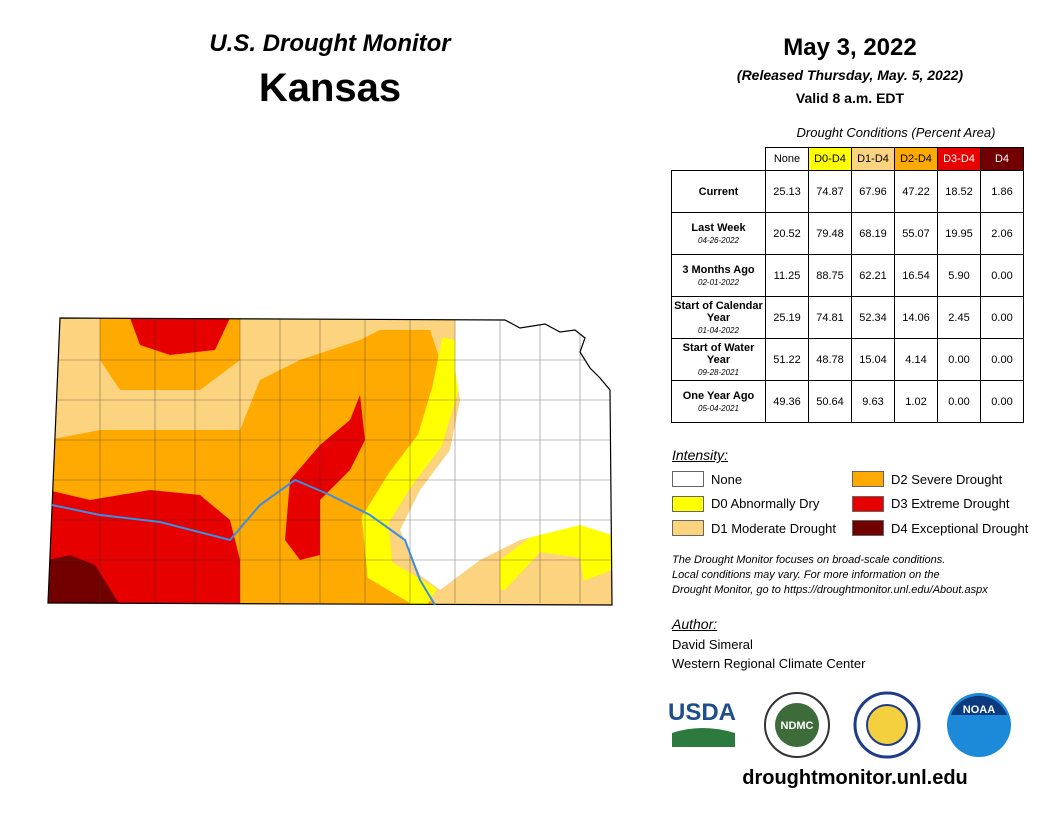  What do you see at coordinates (1002, 191) in the screenshot?
I see `cell-value: 1.86` at bounding box center [1002, 191].